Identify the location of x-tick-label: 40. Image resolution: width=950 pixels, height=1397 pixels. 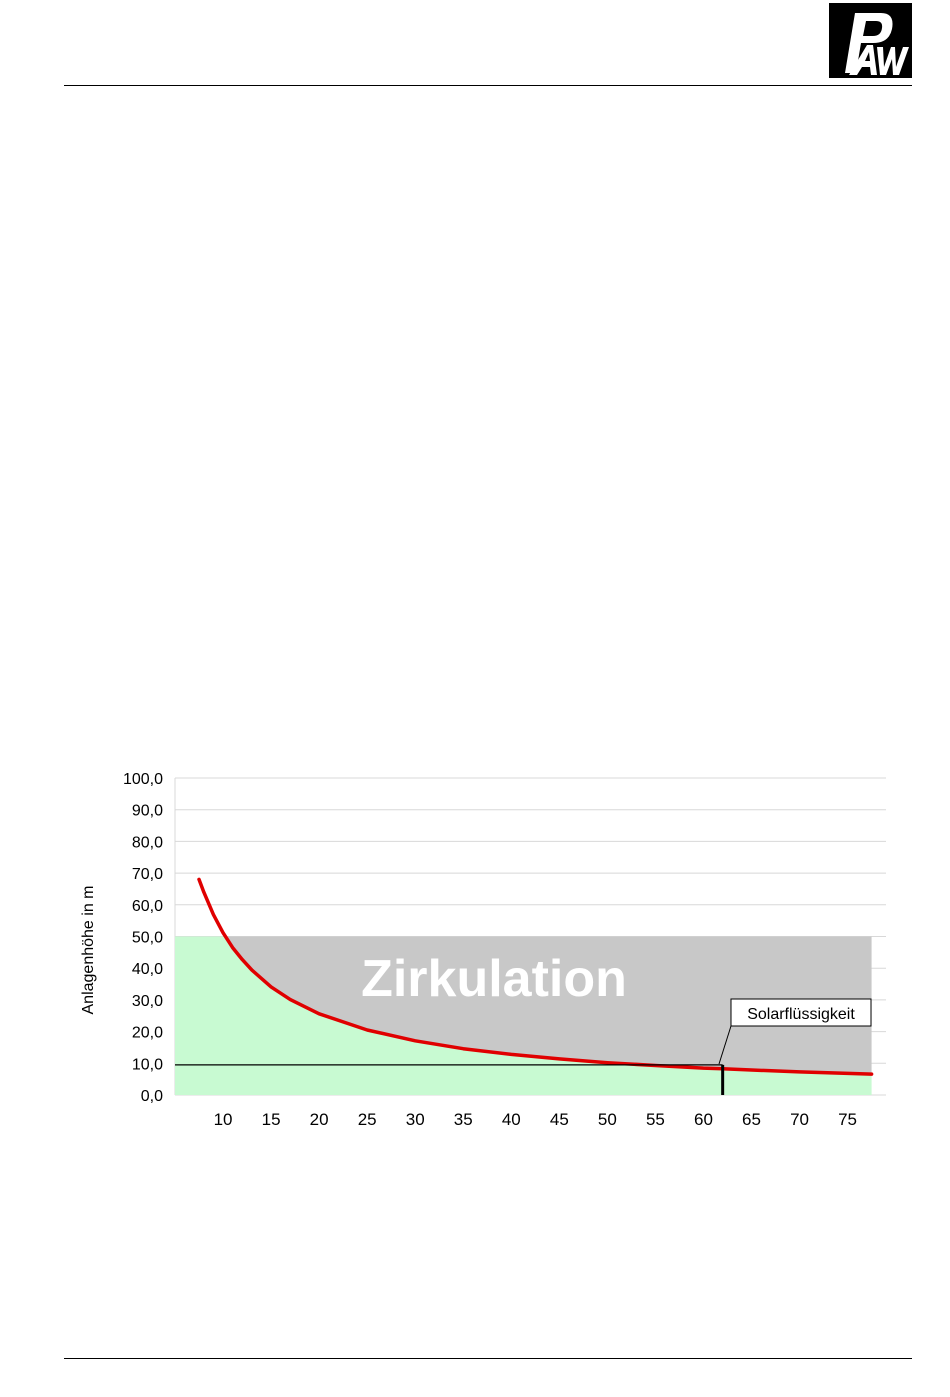
(511, 1119).